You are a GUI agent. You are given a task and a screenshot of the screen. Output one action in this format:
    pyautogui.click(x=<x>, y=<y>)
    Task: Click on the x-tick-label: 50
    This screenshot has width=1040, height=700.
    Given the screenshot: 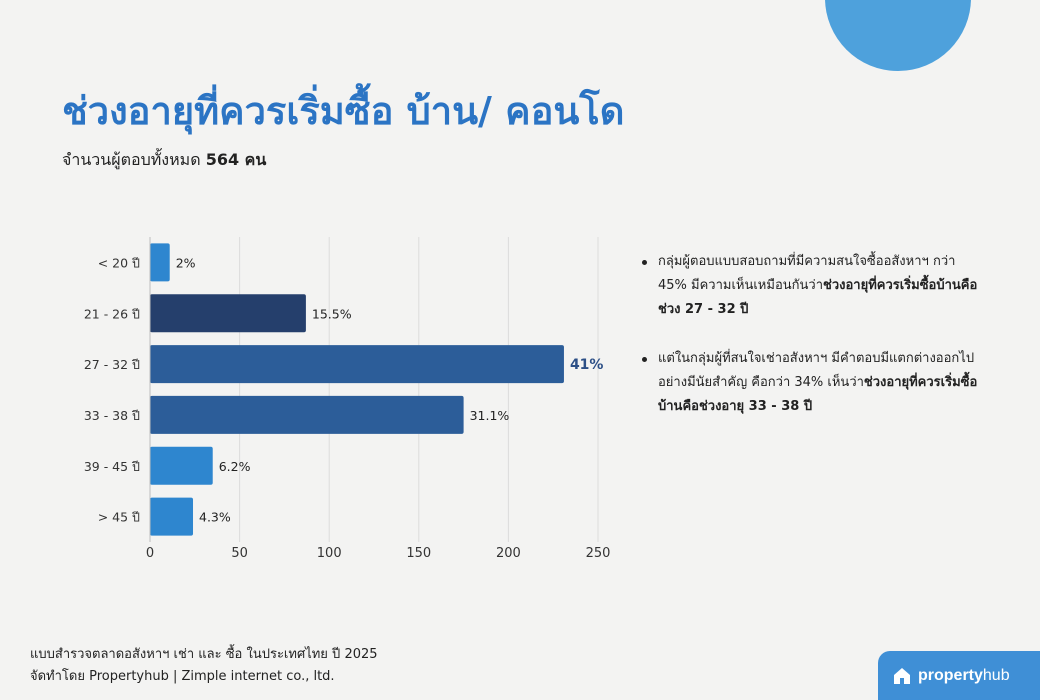 What is the action you would take?
    pyautogui.click(x=239, y=553)
    